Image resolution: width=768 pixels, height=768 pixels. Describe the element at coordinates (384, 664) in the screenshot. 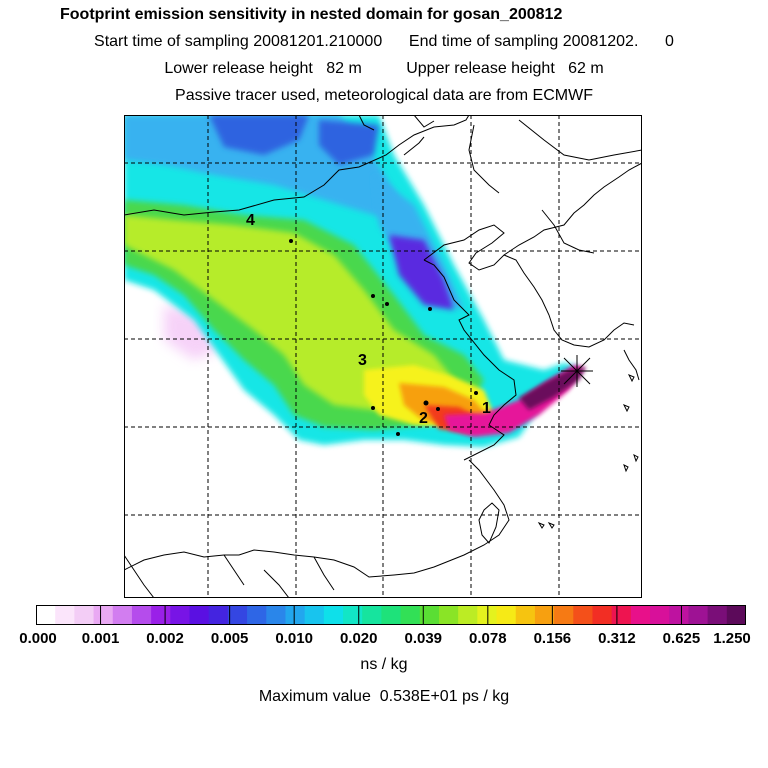

I see `colorbar-unit: ns / kg` at that location.